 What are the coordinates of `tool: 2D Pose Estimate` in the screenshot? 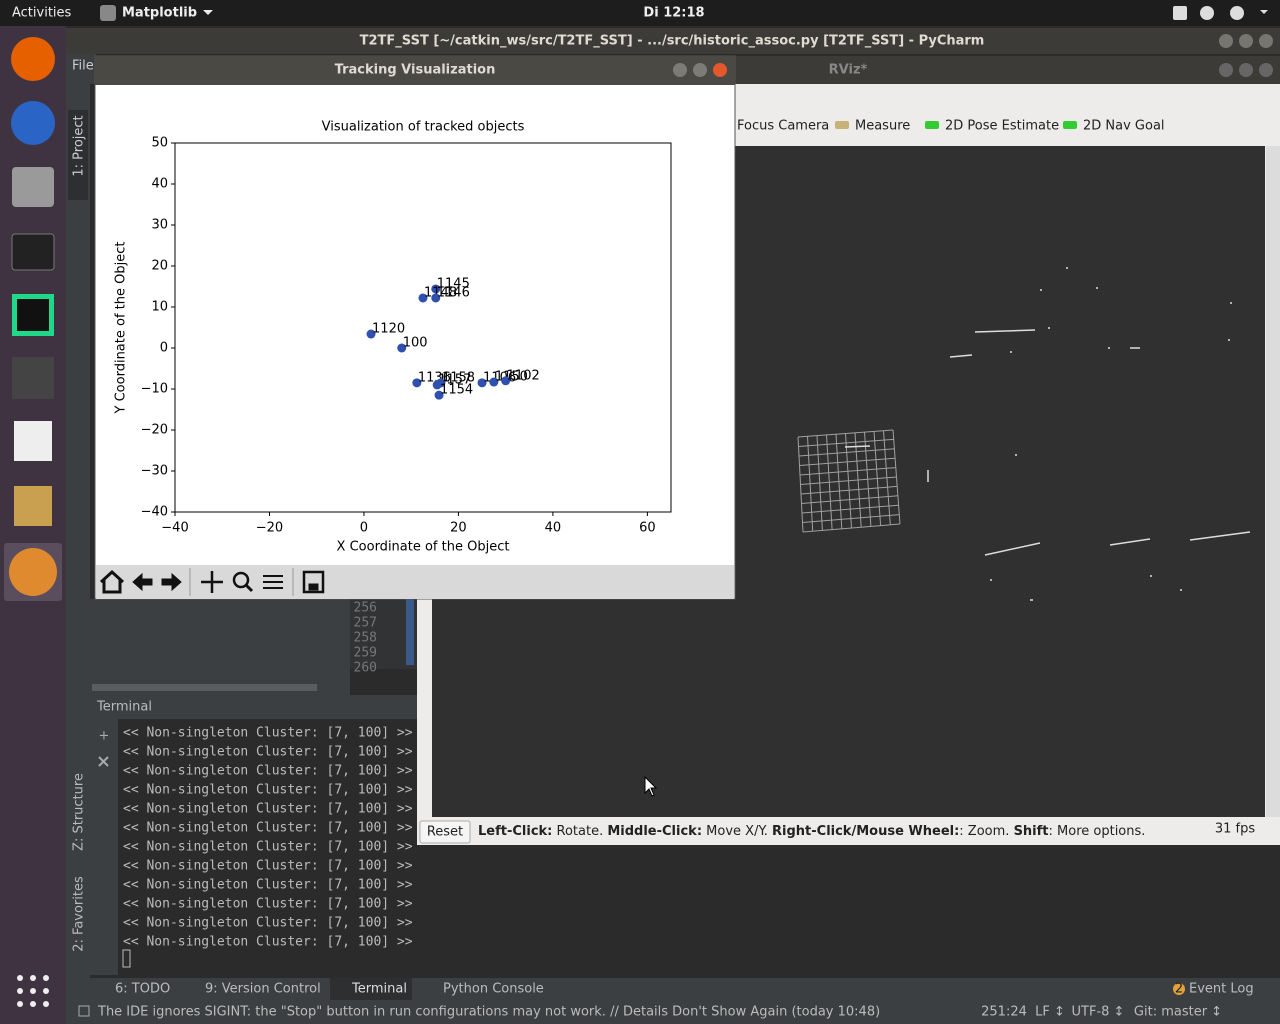 It's located at (1002, 126).